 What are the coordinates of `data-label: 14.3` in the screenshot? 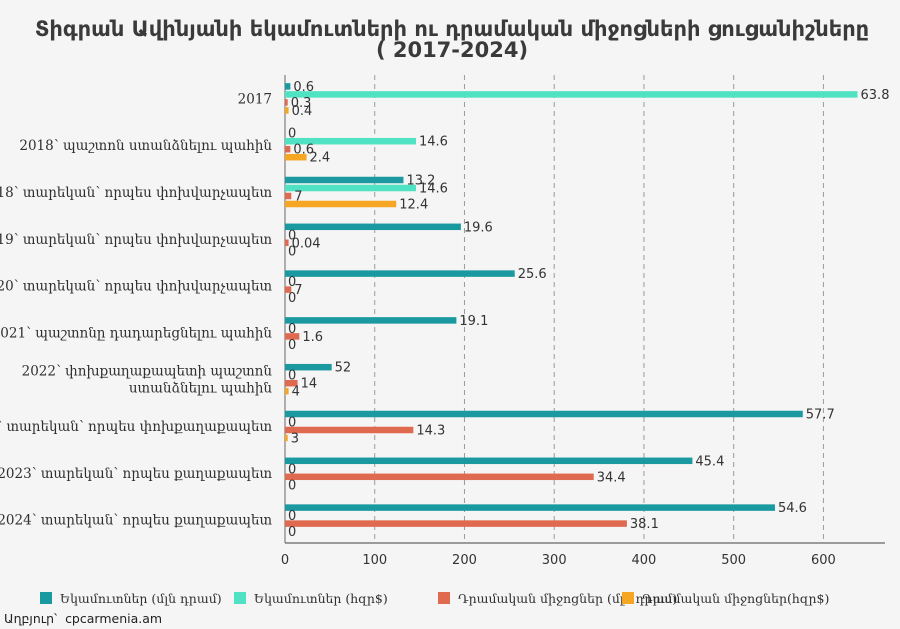 It's located at (430, 431).